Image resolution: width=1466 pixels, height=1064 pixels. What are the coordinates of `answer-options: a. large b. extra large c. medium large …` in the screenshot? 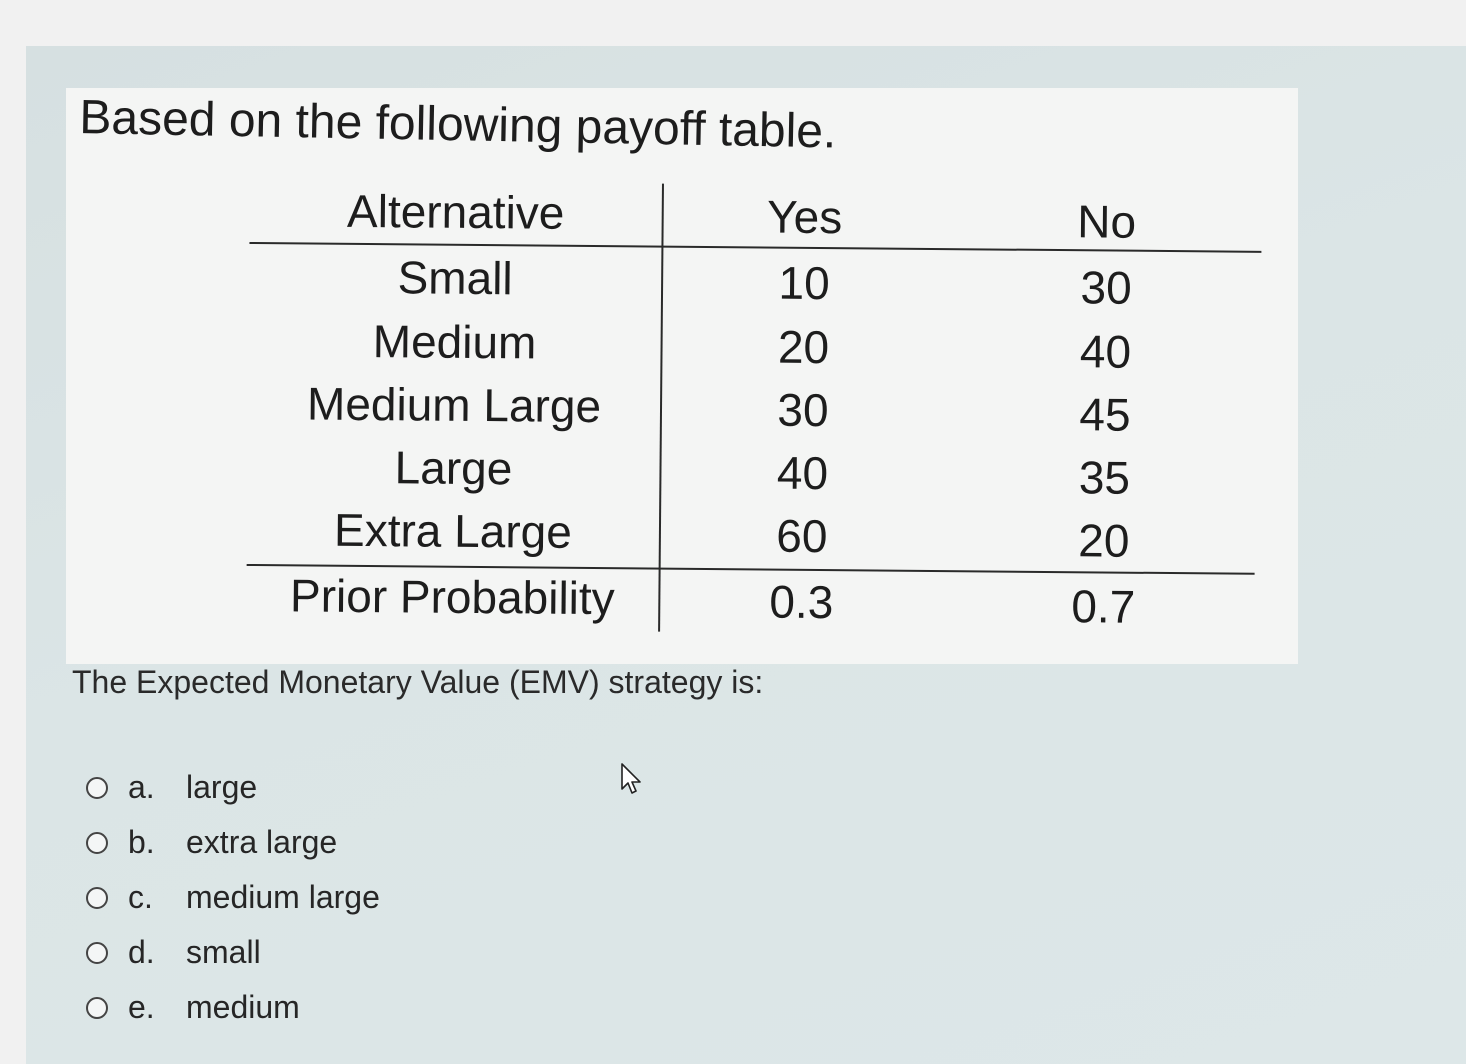 It's located at (233, 897).